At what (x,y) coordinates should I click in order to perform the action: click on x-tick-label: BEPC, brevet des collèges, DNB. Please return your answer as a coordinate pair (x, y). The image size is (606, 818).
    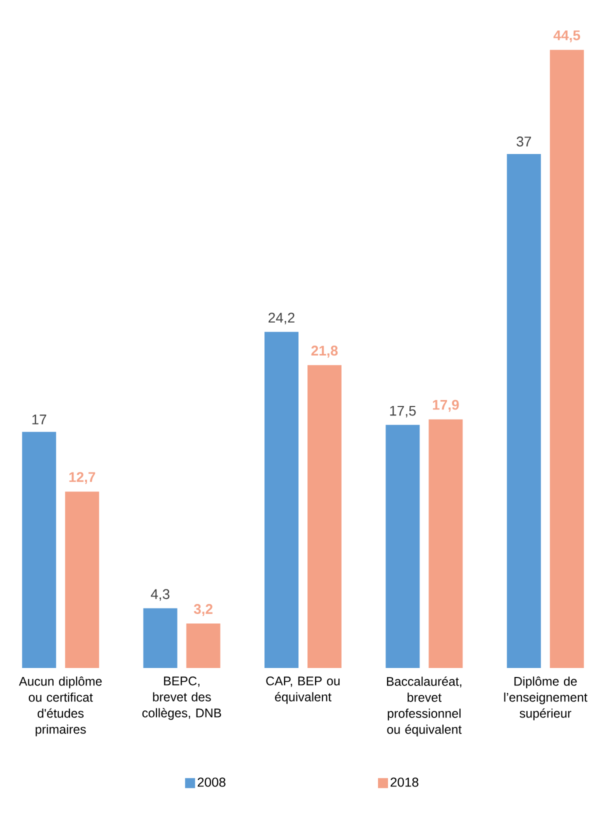
    Looking at the image, I should click on (182, 698).